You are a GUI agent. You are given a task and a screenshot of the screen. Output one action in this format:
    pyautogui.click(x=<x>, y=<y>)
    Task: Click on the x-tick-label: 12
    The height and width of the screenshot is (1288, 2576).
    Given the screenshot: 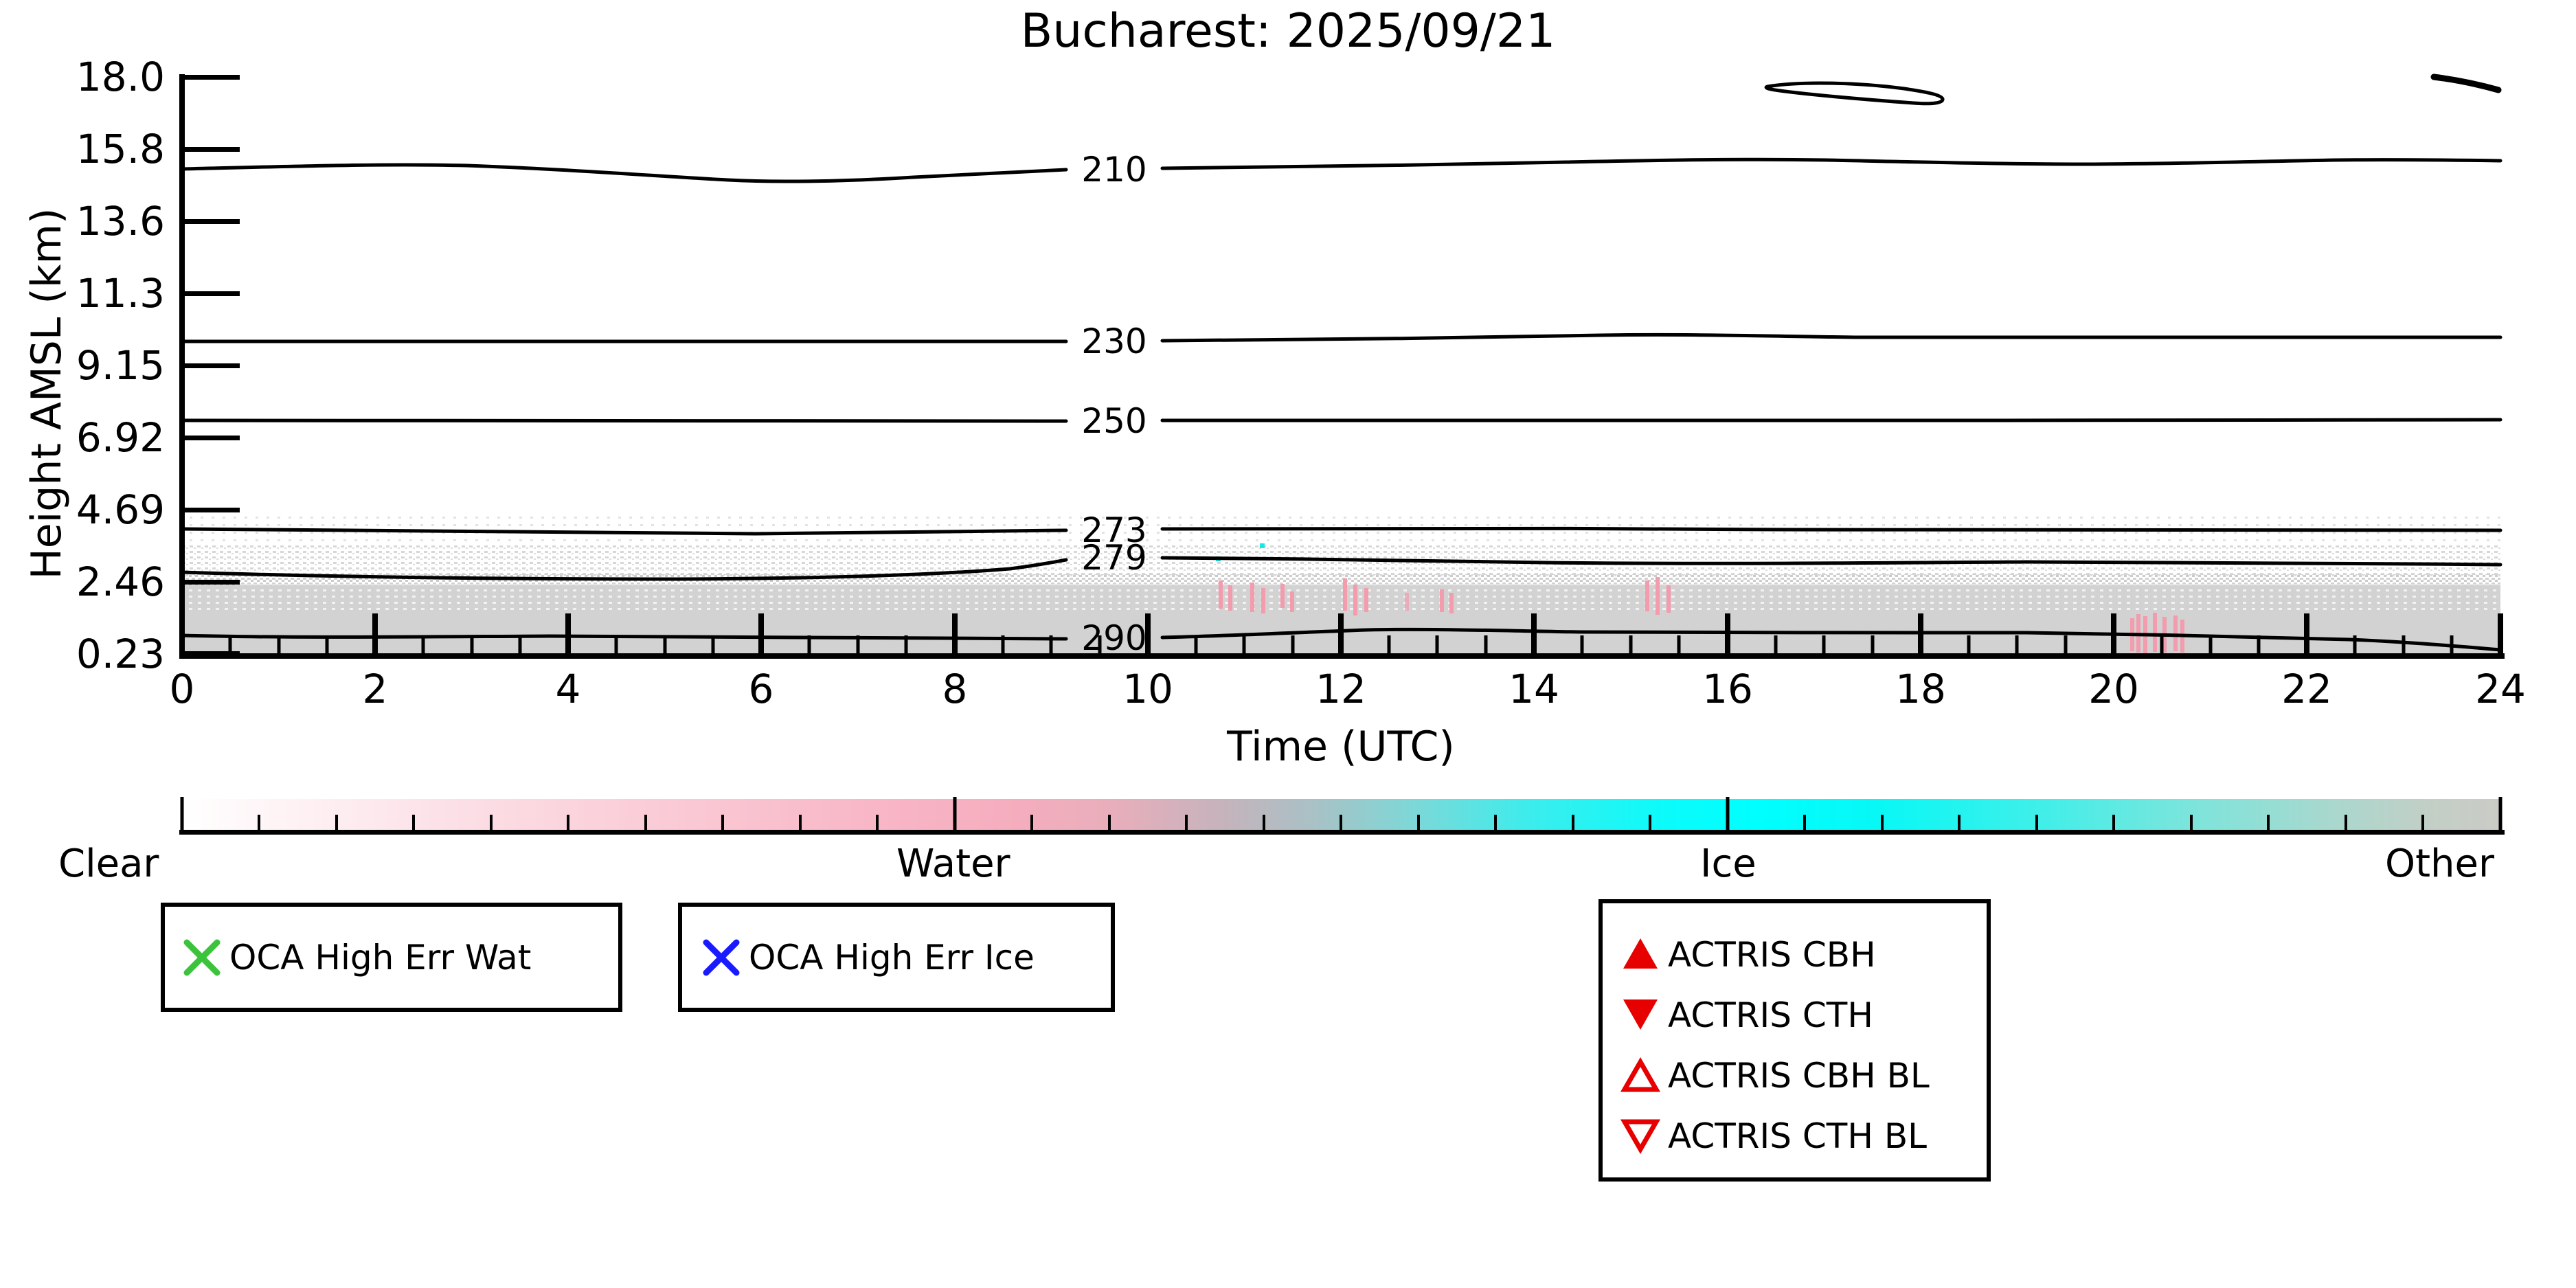 What is the action you would take?
    pyautogui.click(x=1340, y=689)
    